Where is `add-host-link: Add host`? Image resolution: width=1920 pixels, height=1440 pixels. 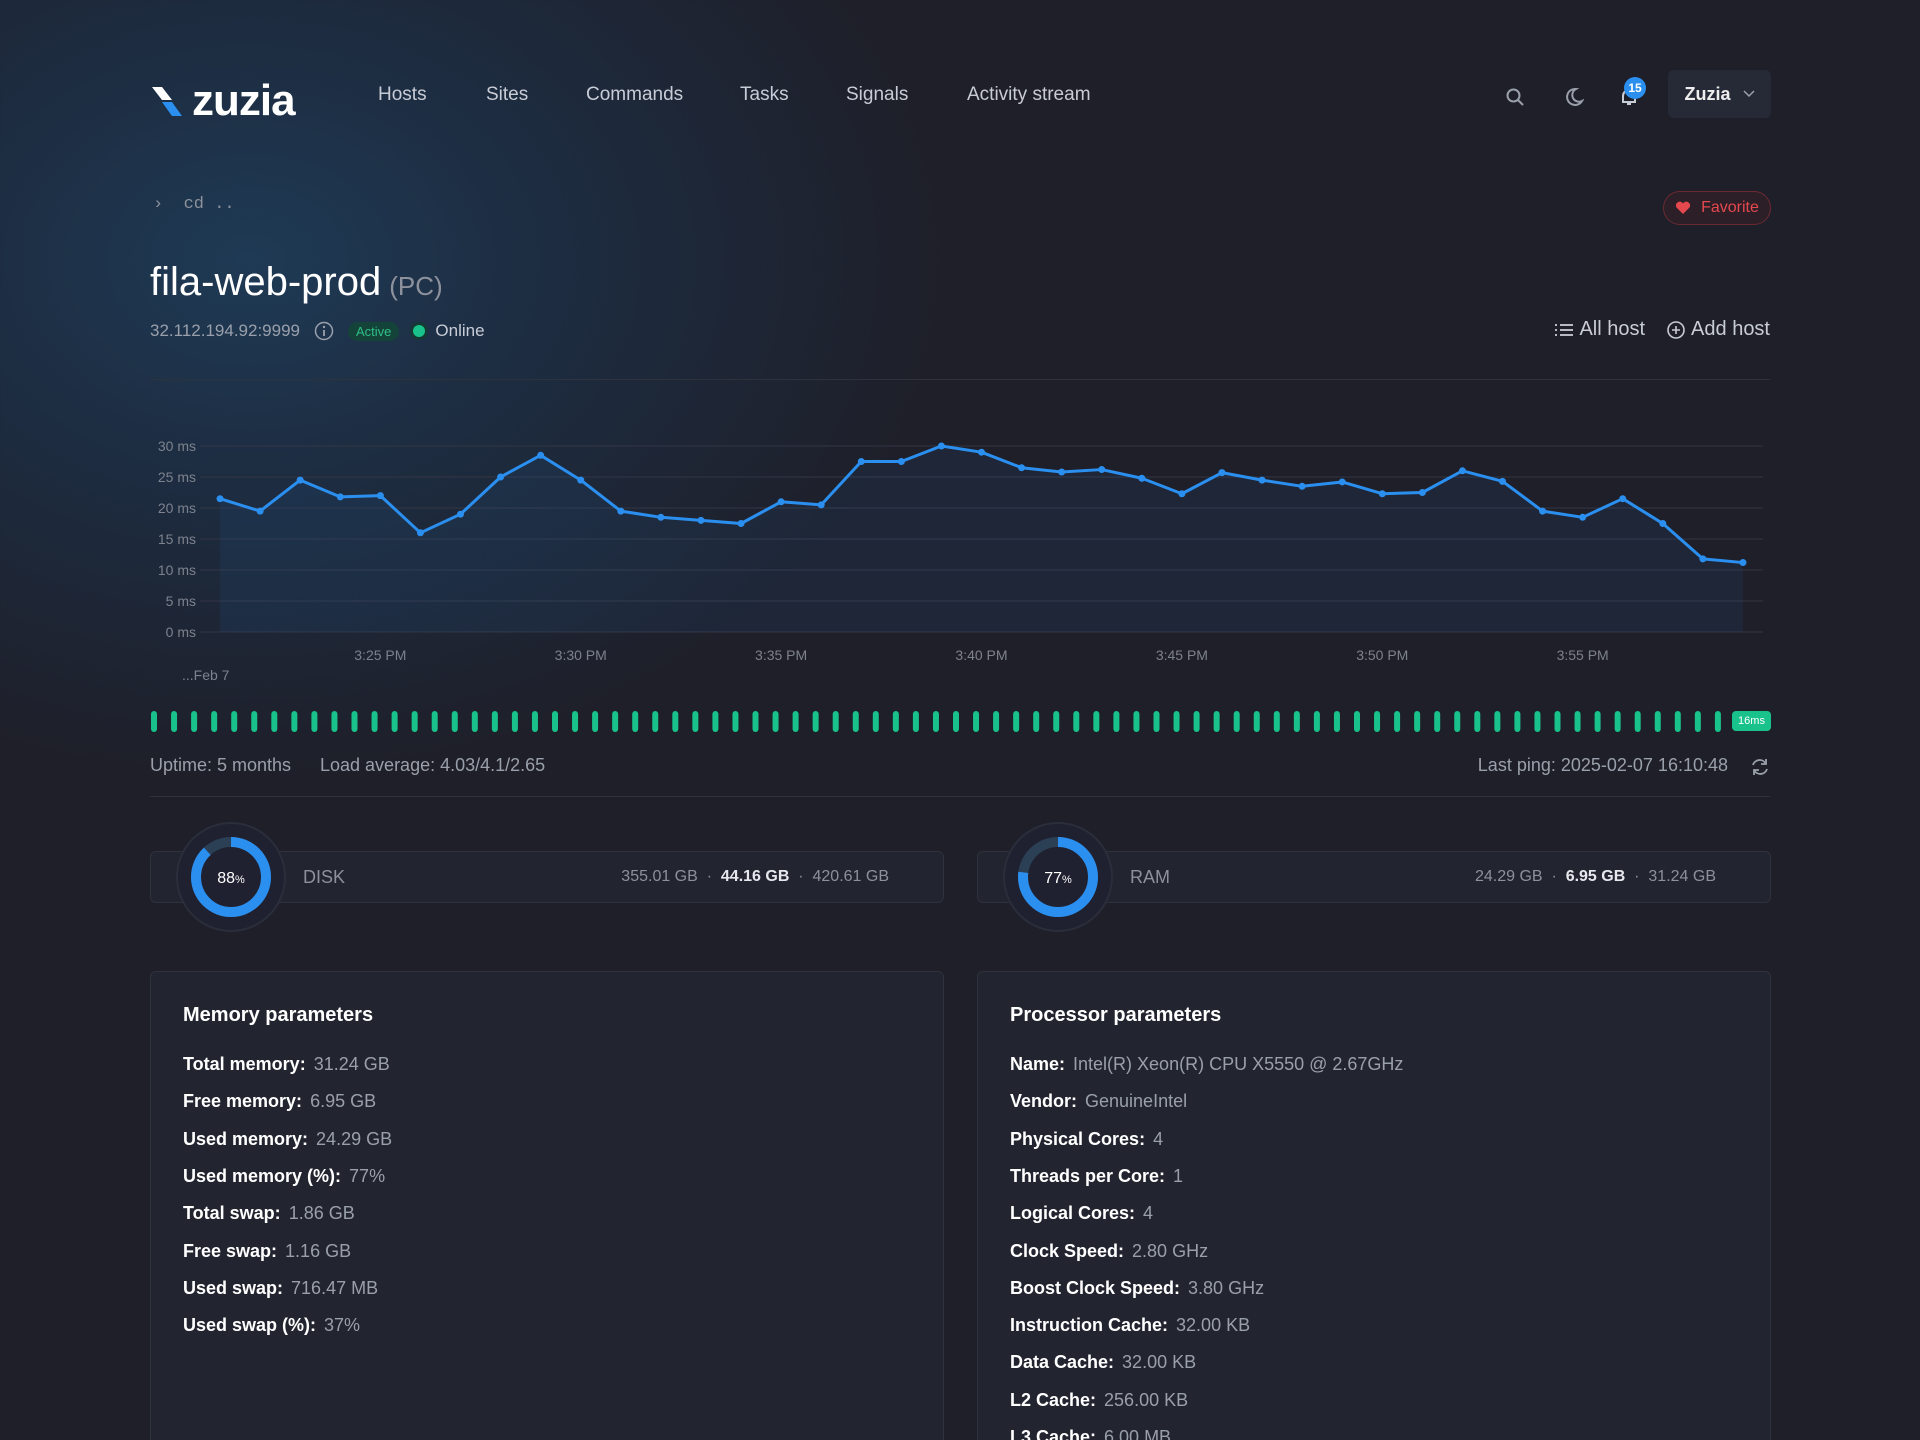
add-host-link: Add host is located at coordinates (1718, 329).